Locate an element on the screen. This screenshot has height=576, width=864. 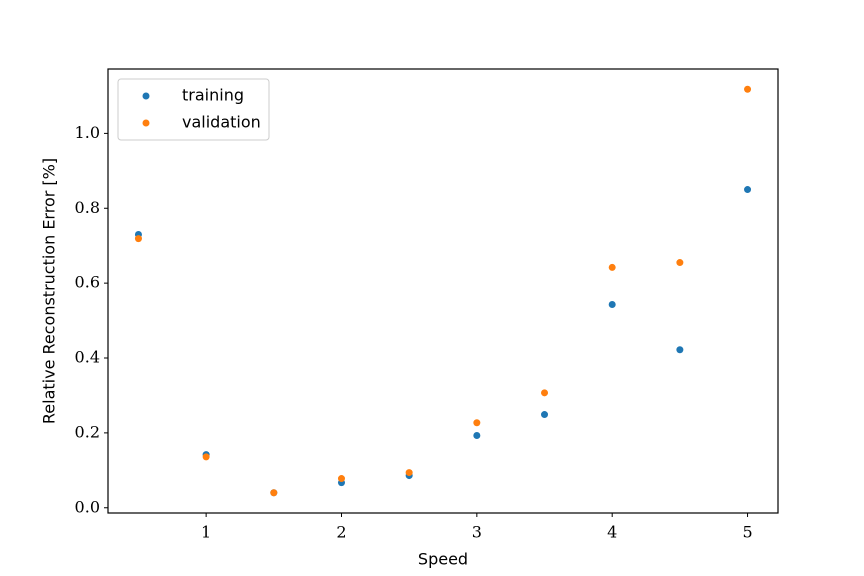
x-axis-label: Speed is located at coordinates (443, 559).